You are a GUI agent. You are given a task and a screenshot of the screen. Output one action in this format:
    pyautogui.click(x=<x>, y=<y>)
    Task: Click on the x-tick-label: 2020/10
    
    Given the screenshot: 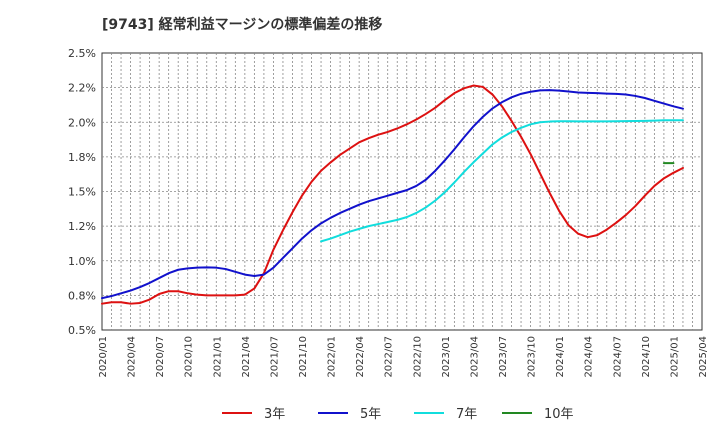 What is the action you would take?
    pyautogui.click(x=189, y=357)
    